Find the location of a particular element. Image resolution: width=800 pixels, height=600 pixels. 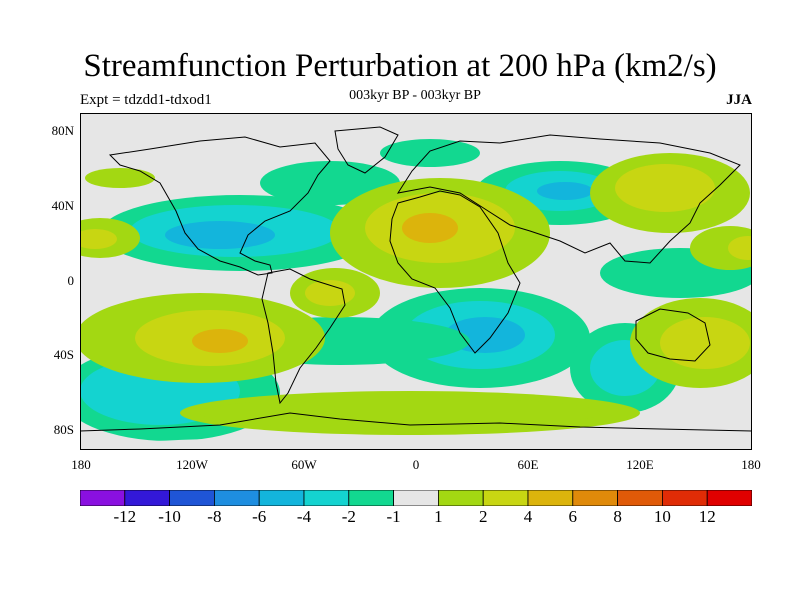

antarctica-outline is located at coordinates (416, 422).